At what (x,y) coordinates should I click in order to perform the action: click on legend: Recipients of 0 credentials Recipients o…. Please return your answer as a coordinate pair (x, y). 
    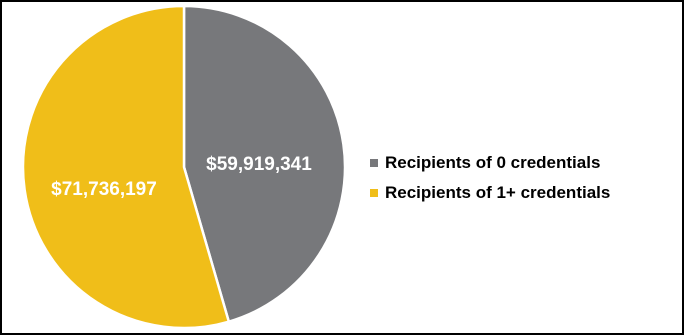
    Looking at the image, I should click on (490, 178).